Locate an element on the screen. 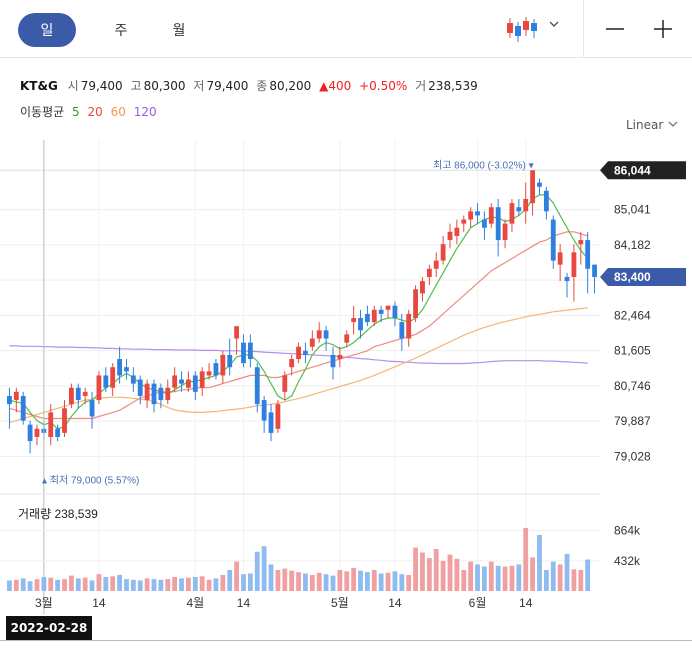  tab-daily: 일 is located at coordinates (47, 30).